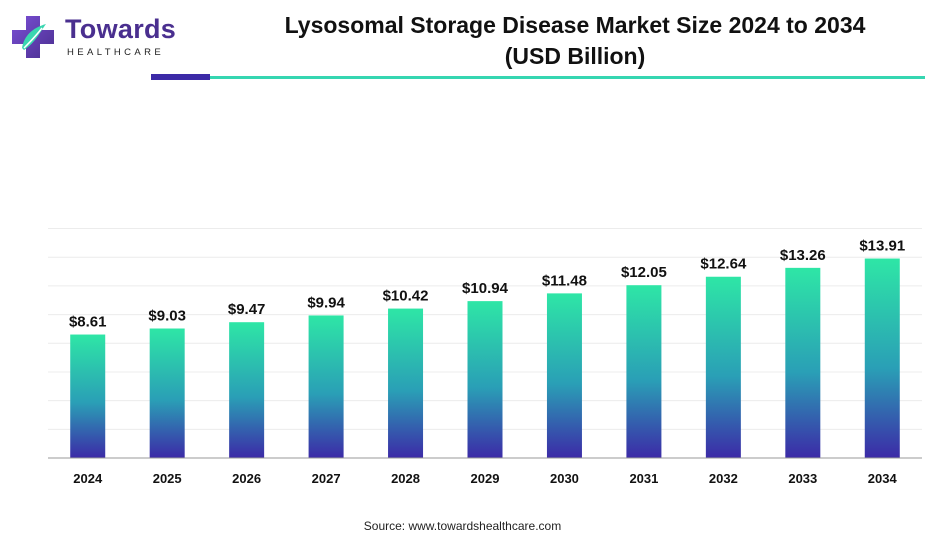 Image resolution: width=925 pixels, height=550 pixels. I want to click on brand-logo: Towards HEALTHCARE, so click(95, 38).